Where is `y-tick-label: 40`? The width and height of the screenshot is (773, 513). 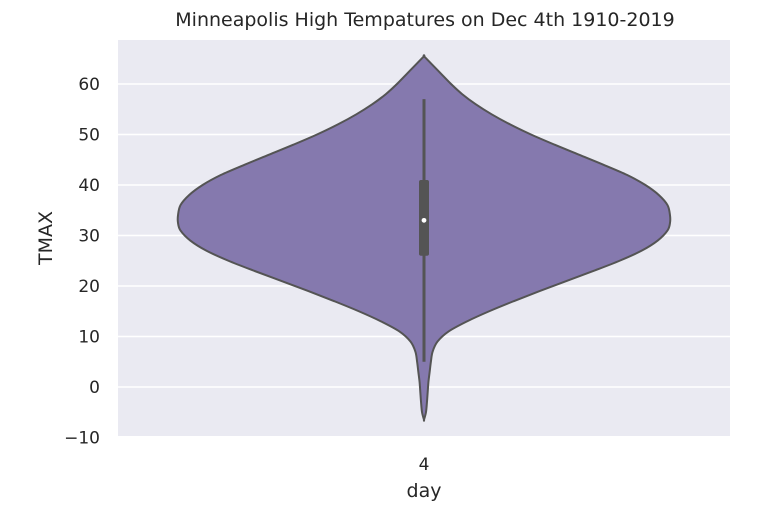 y-tick-label: 40 is located at coordinates (89, 186).